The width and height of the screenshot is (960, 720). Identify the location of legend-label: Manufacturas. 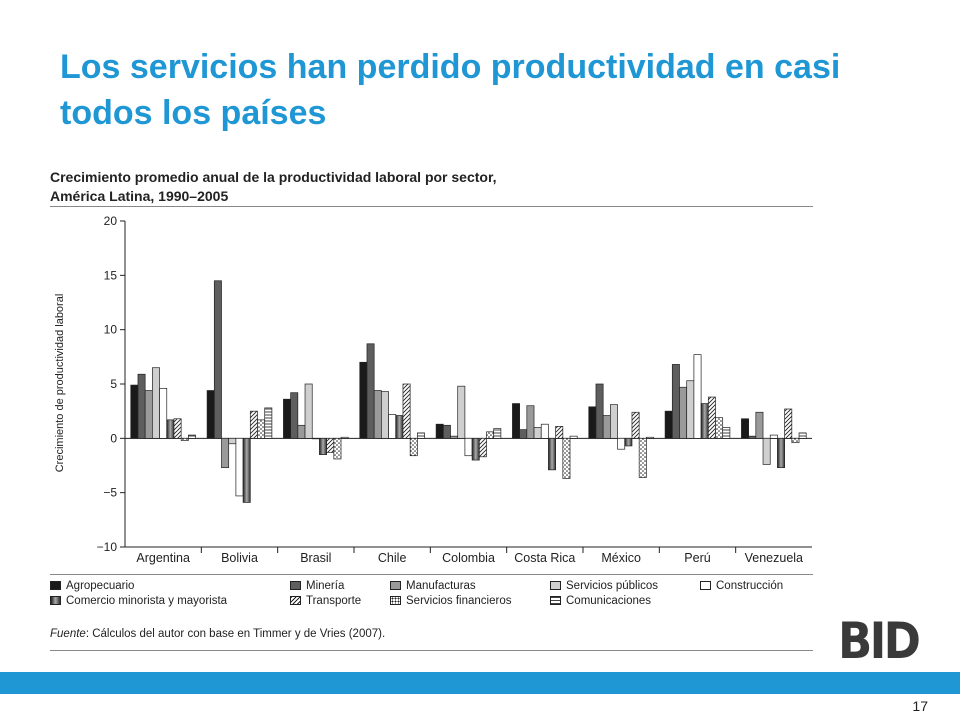
(441, 585).